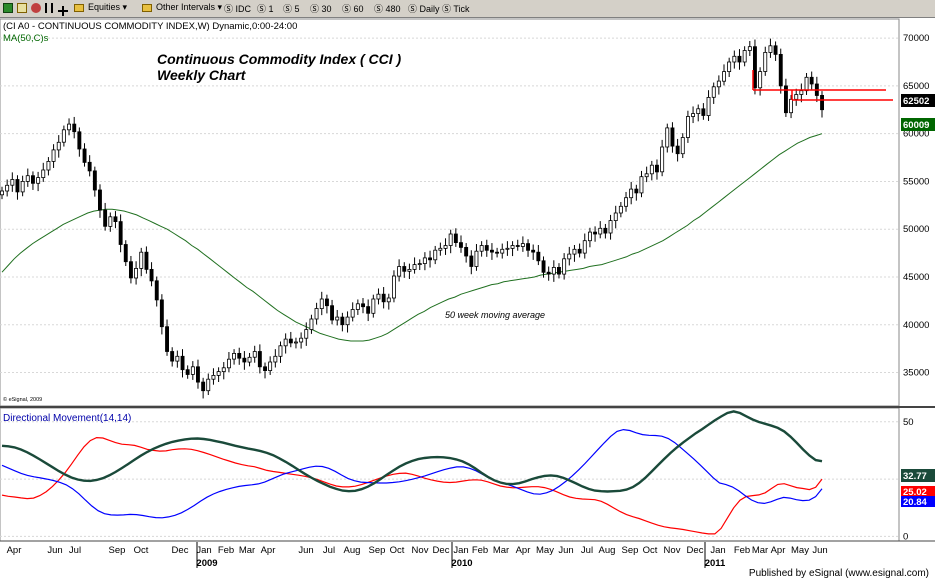 The image size is (935, 580). What do you see at coordinates (839, 573) in the screenshot?
I see `footer-text: Published by eSignal (www.esignal.com)` at bounding box center [839, 573].